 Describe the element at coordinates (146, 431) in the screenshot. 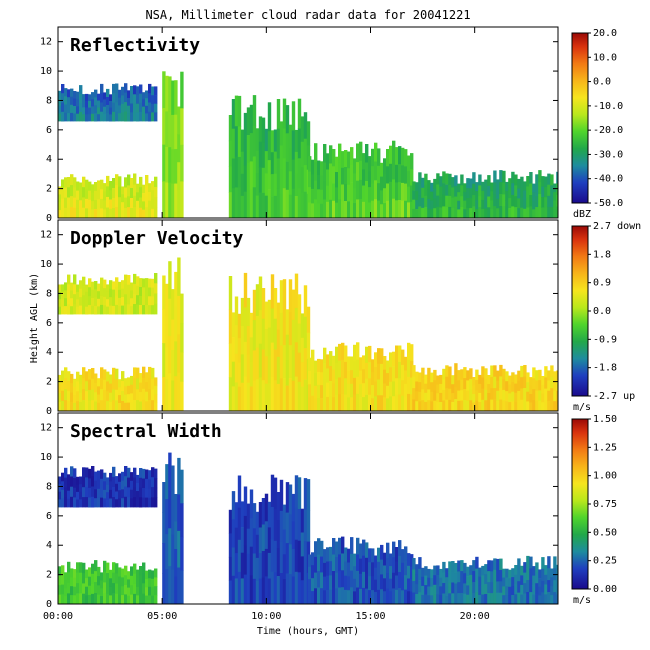

I see `panel-title: Spectral Width` at that location.